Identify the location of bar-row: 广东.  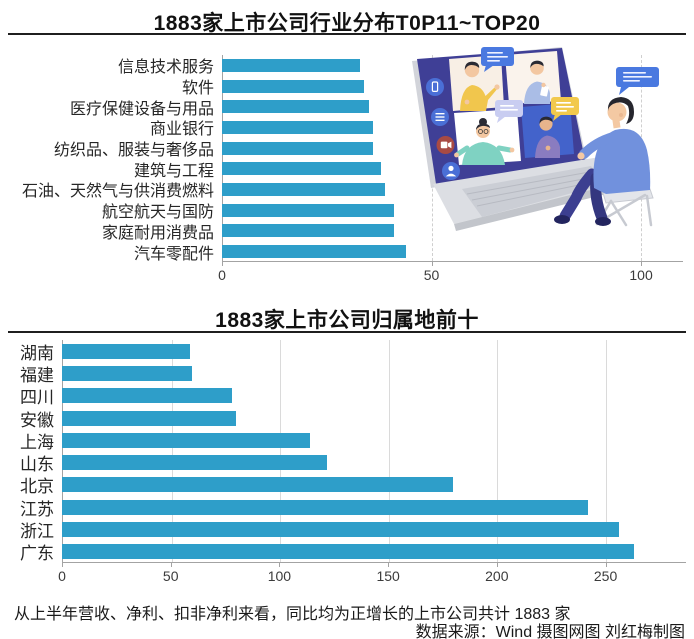
(343, 552).